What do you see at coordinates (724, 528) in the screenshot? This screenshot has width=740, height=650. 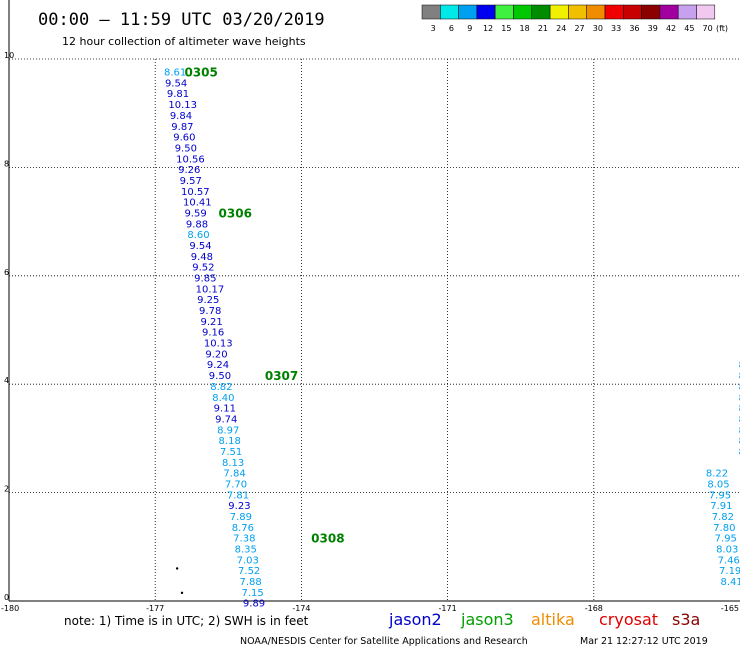 I see `data-label: 7.80` at bounding box center [724, 528].